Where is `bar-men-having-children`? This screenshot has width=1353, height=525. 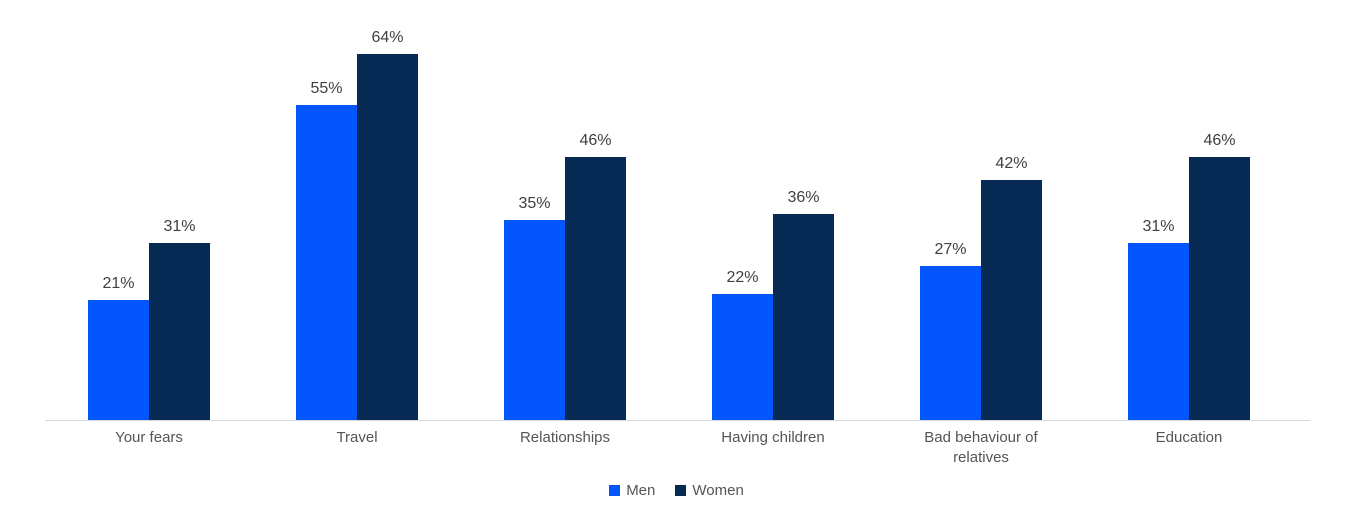 bar-men-having-children is located at coordinates (742, 357).